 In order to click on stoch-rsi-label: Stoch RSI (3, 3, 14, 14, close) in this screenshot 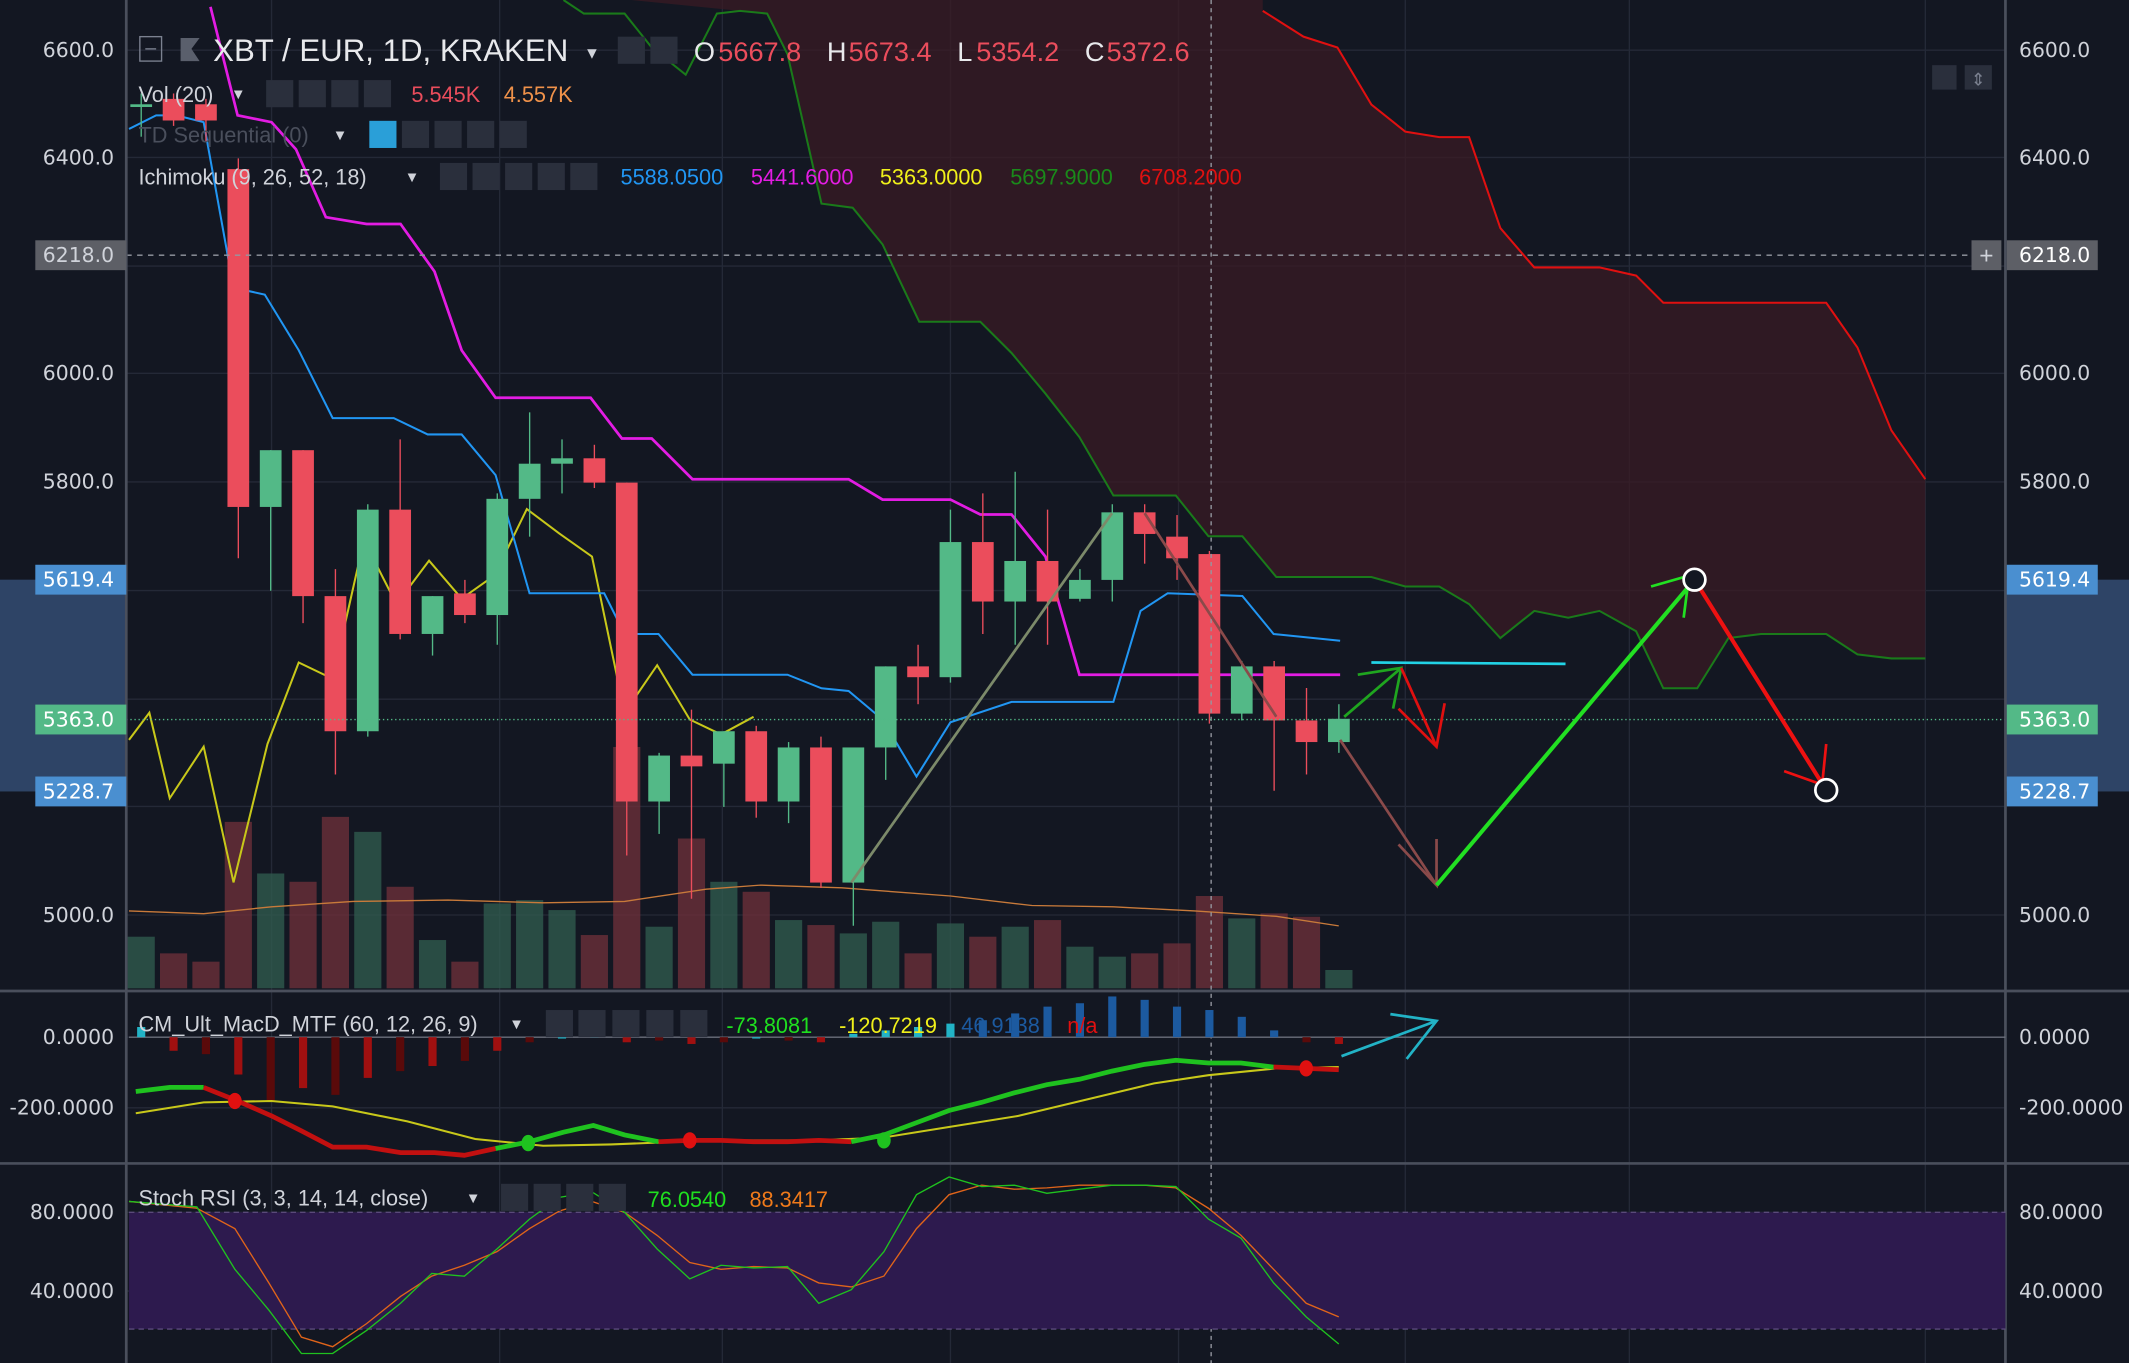, I will do `click(283, 1198)`.